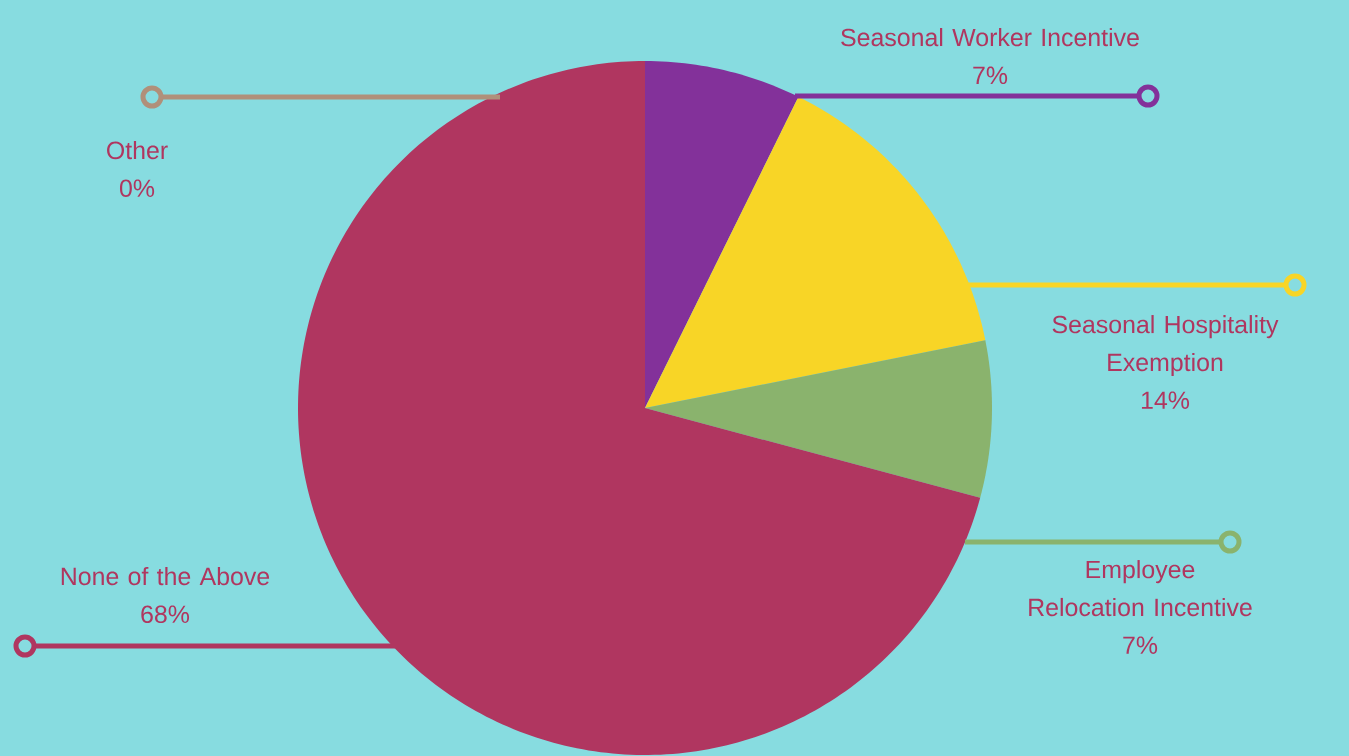 The image size is (1349, 756). Describe the element at coordinates (1165, 346) in the screenshot. I see `legend-label: Seasonal Hospitality Exemption` at that location.